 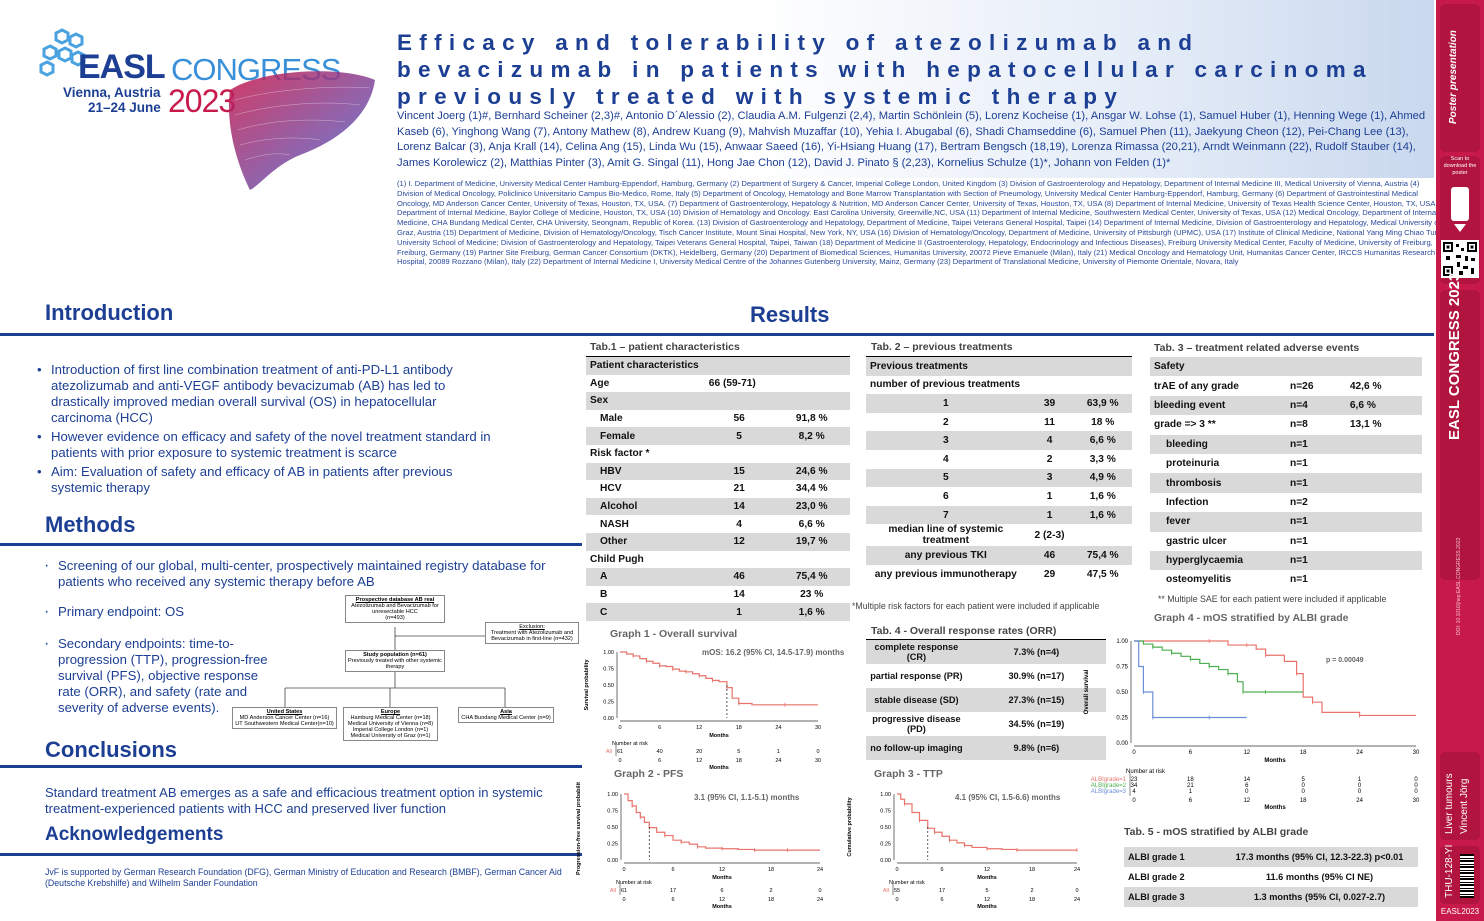 I want to click on table-row: bleeding event n=4 6,6 %, so click(x=1286, y=405).